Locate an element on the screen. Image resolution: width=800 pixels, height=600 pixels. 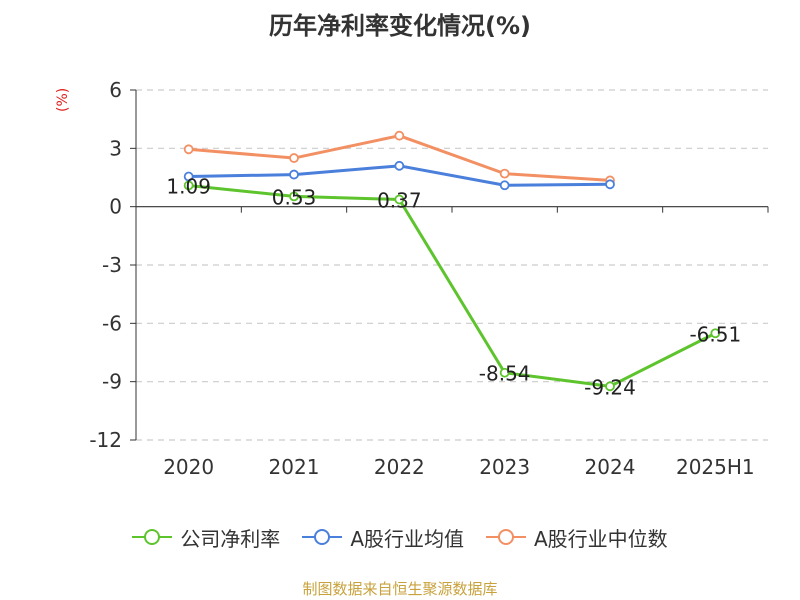
data-label: 0.37 is located at coordinates (399, 200).